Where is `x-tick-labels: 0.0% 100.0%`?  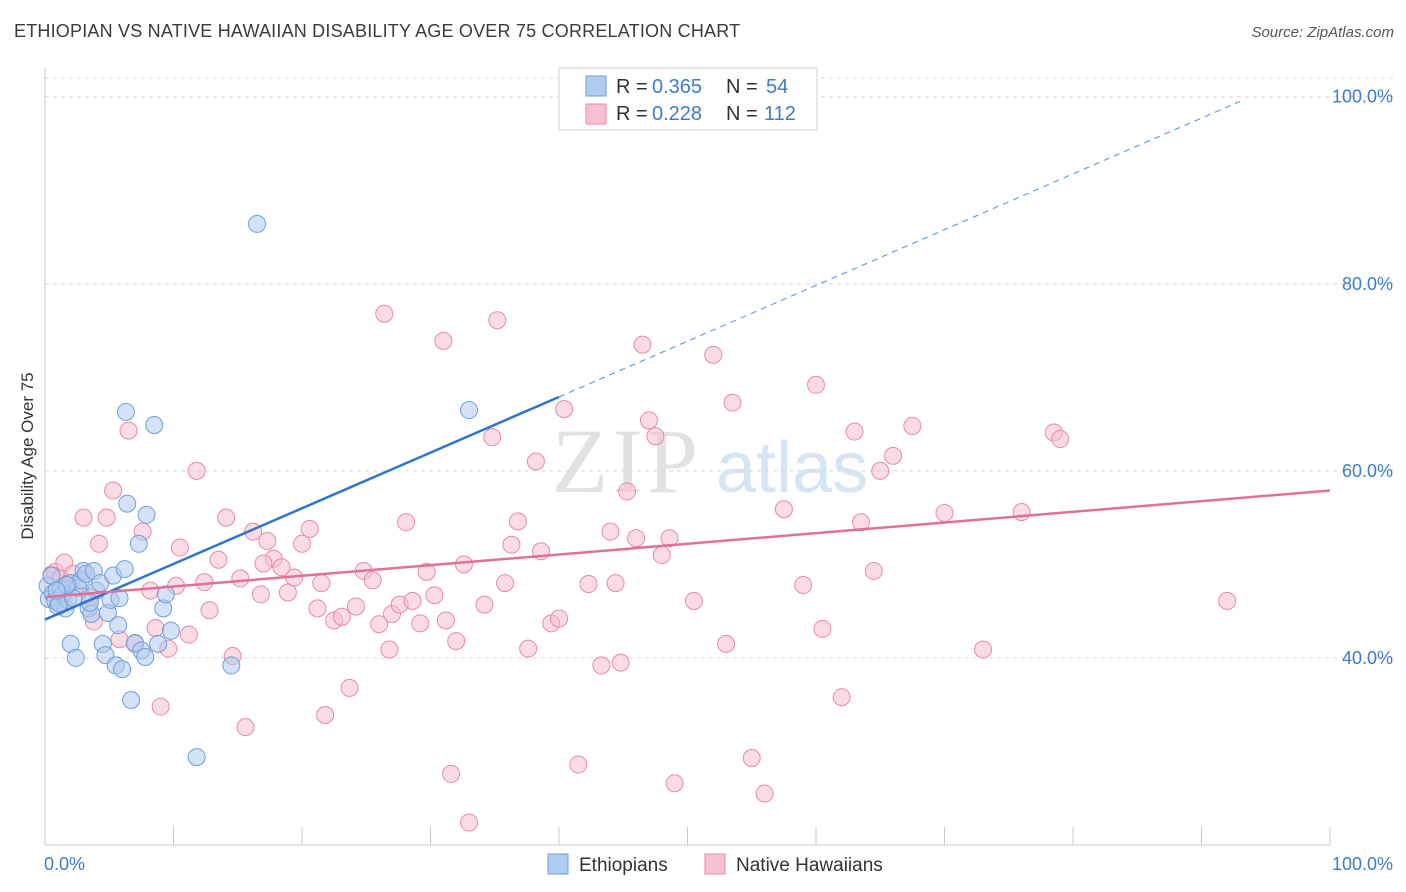
x-tick-labels: 0.0% 100.0% is located at coordinates (718, 864).